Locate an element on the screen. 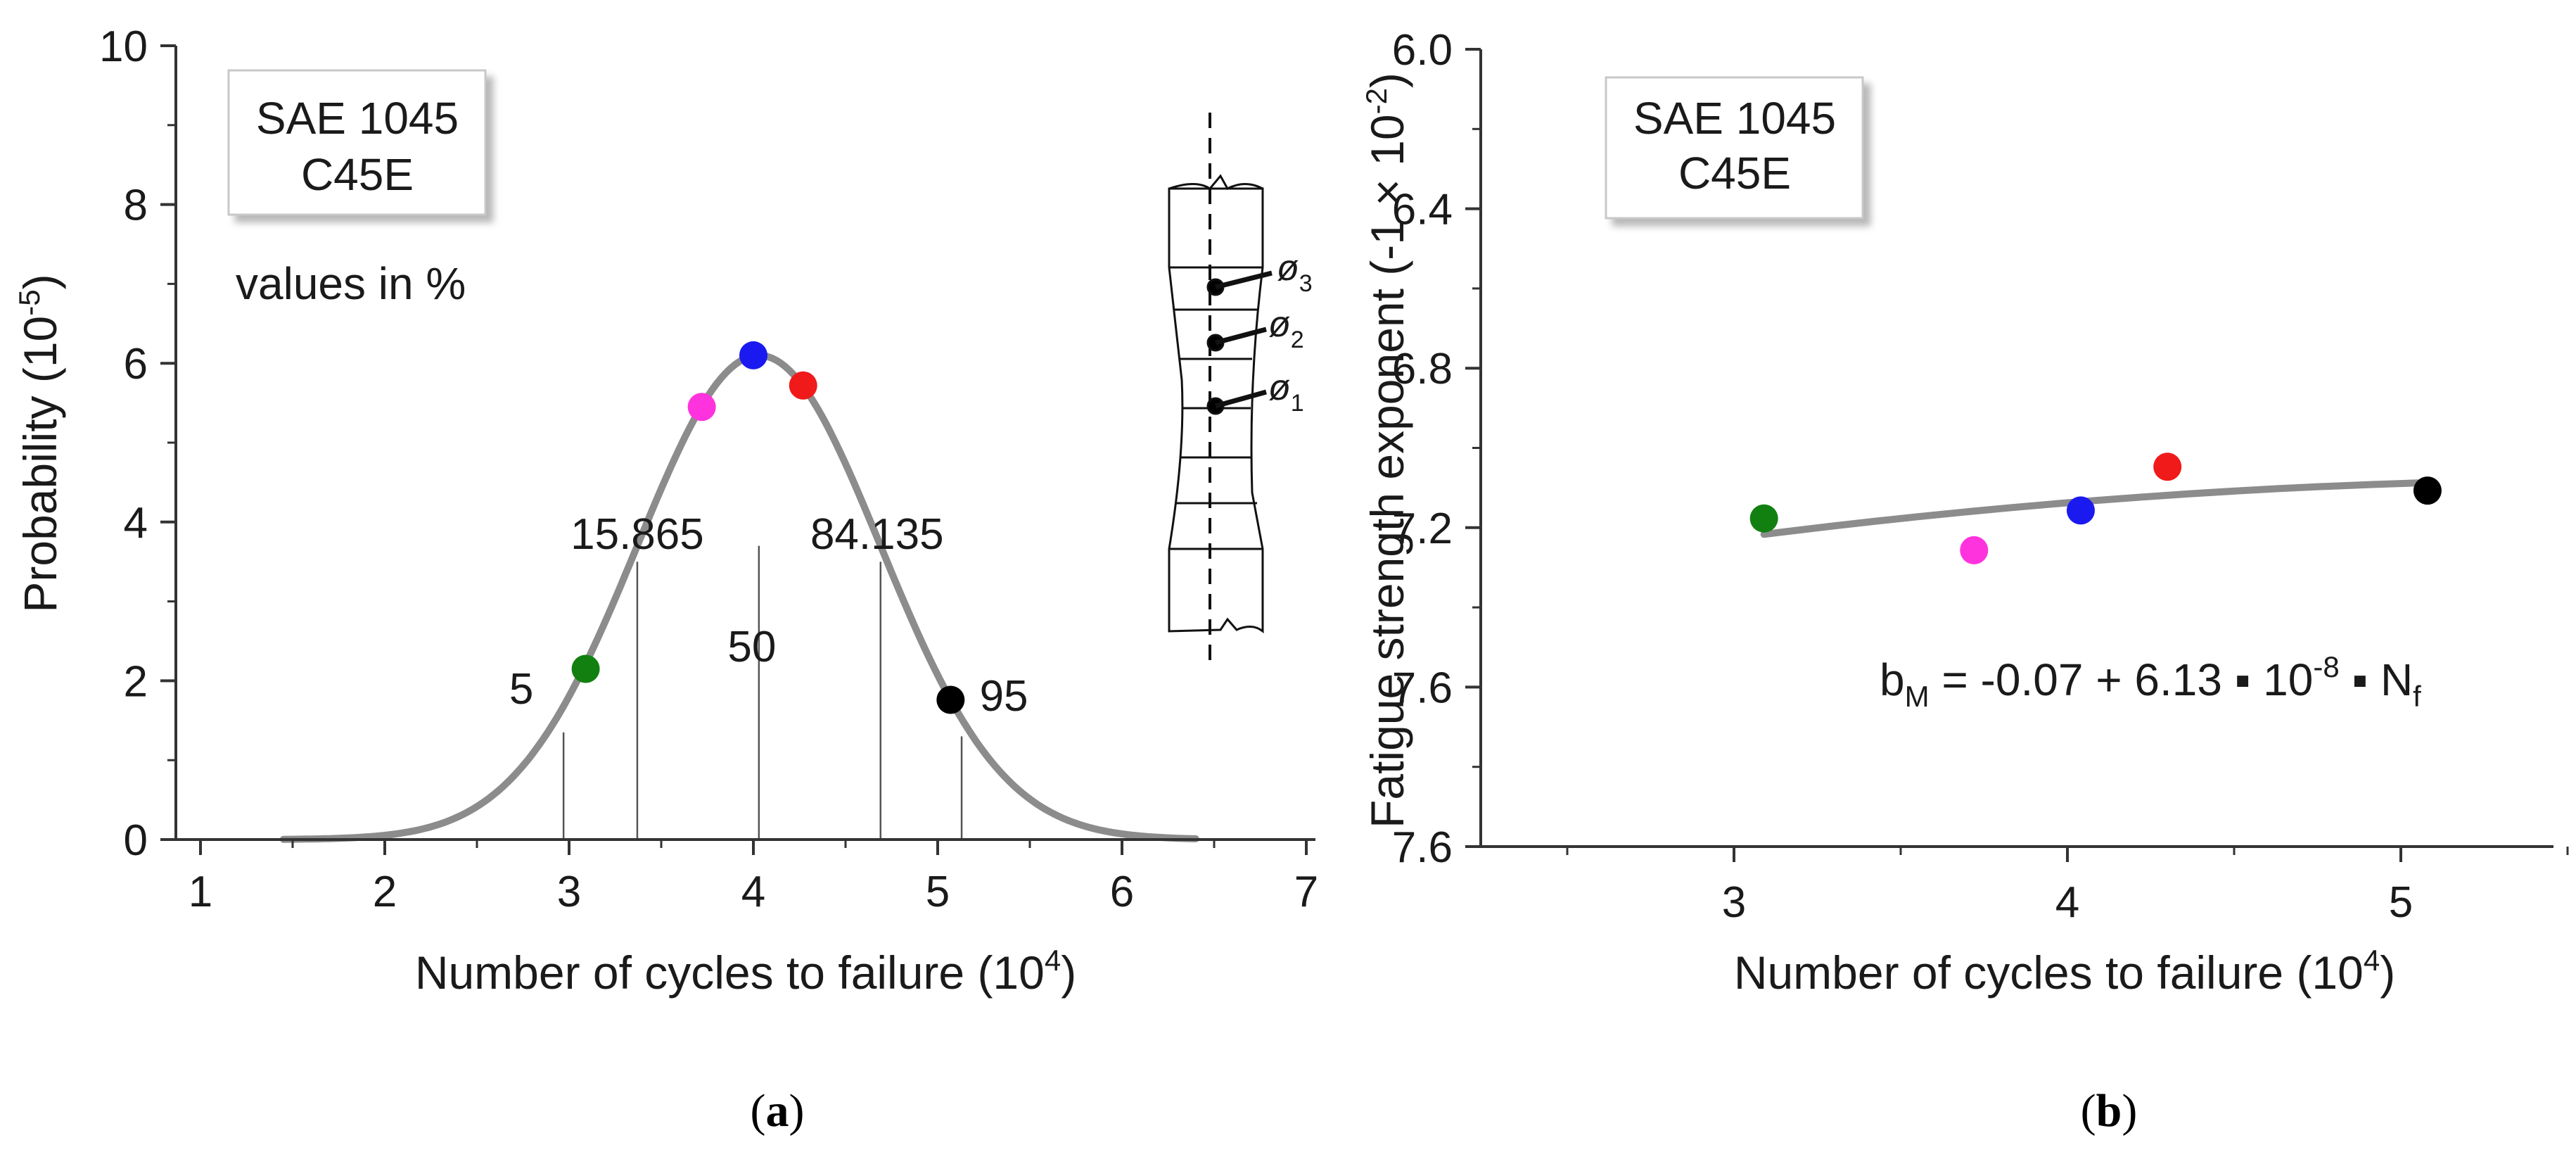  panel-a-y-tick-label: 10 is located at coordinates (123, 47).